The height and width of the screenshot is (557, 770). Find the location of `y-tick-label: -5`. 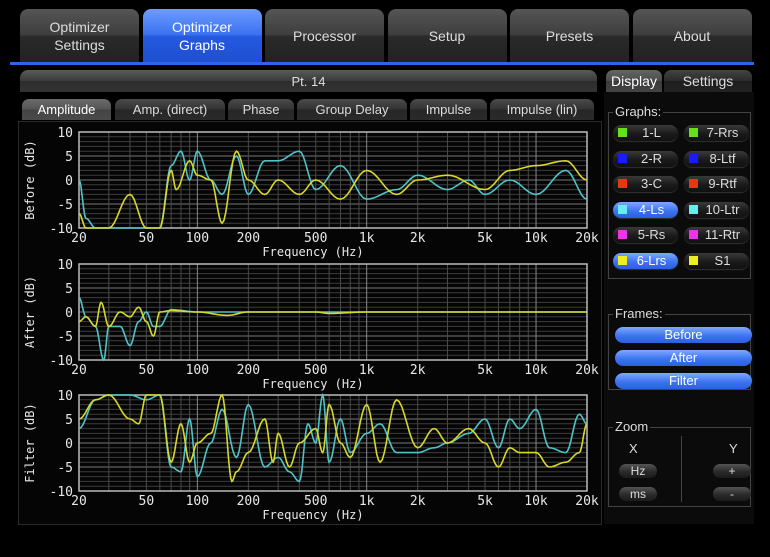

y-tick-label: -5 is located at coordinates (65, 337).